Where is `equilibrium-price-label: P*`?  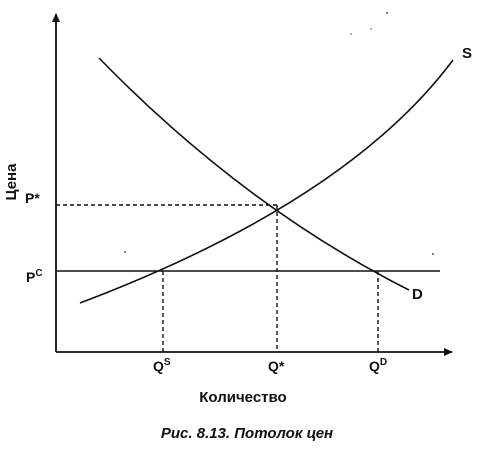
equilibrium-price-label: P* is located at coordinates (32, 198).